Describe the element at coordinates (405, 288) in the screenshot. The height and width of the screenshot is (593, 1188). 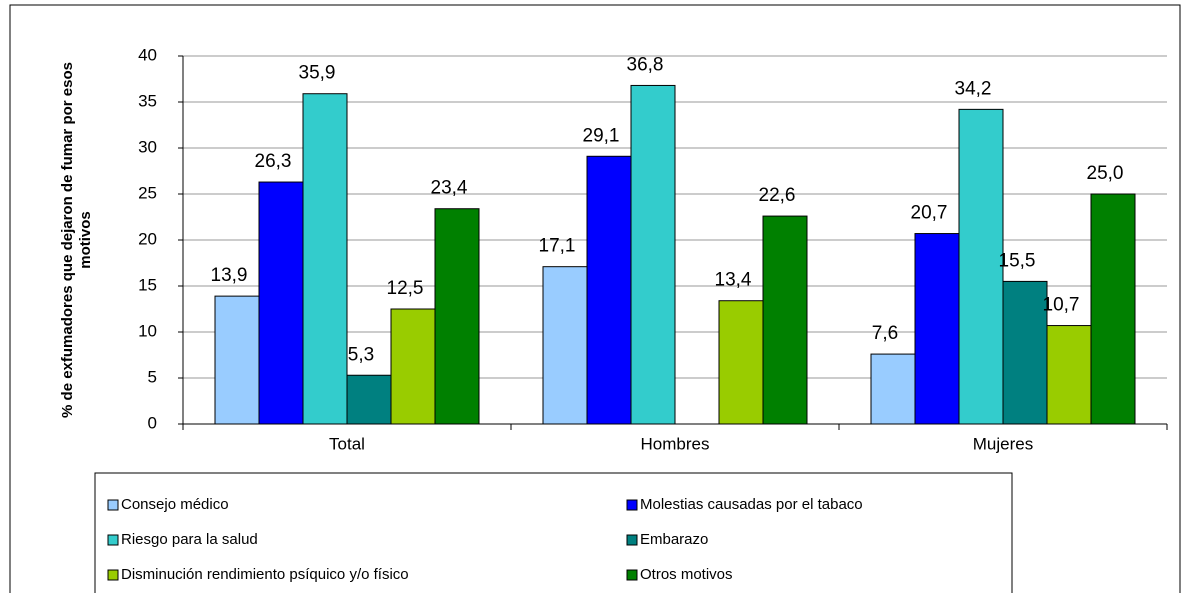
I see `value-label: 12,5` at that location.